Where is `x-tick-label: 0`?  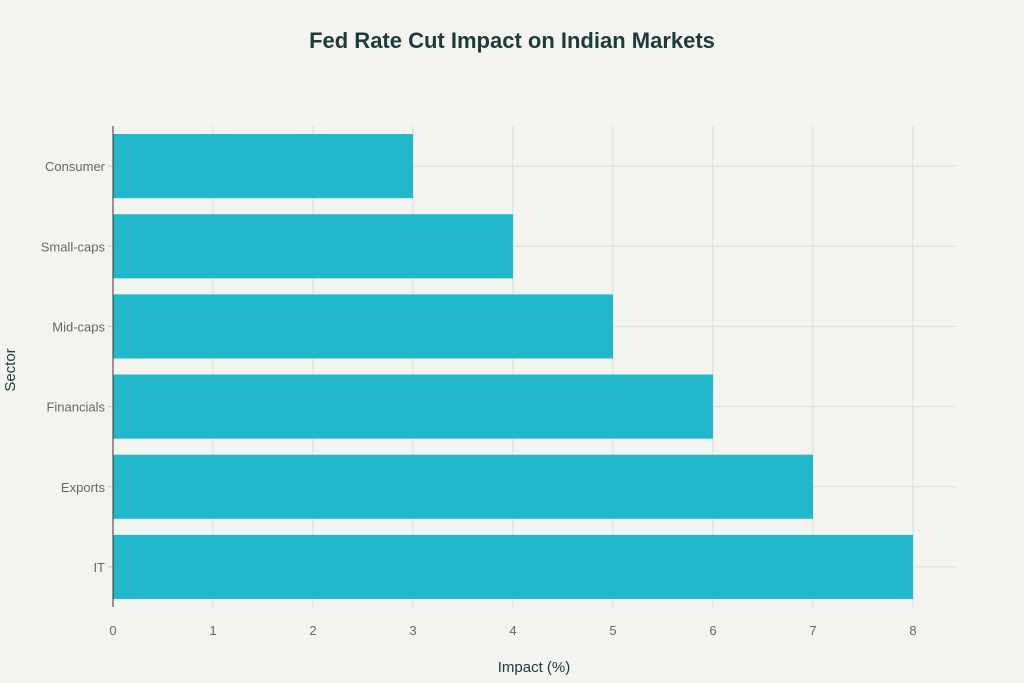
x-tick-label: 0 is located at coordinates (112, 630).